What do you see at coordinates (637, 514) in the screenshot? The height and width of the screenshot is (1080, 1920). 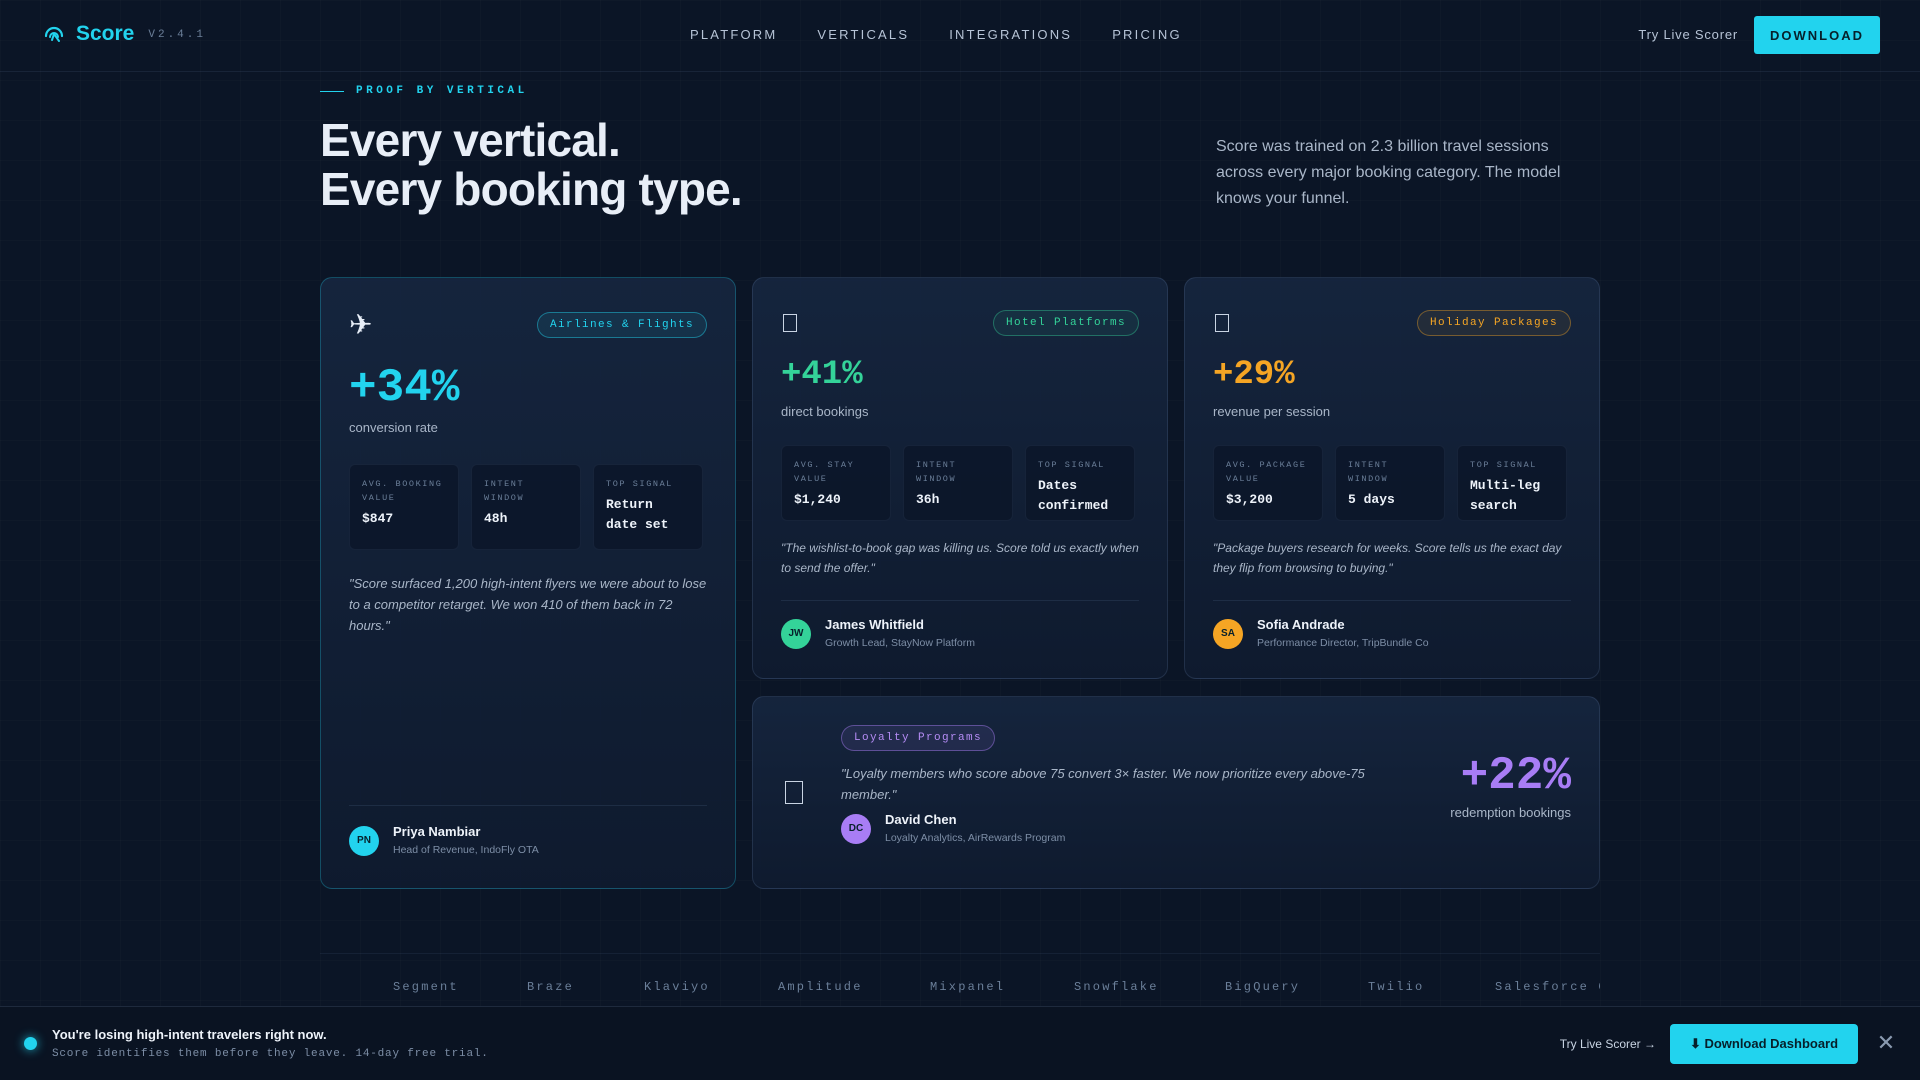 I see `metric-value: Return date set` at bounding box center [637, 514].